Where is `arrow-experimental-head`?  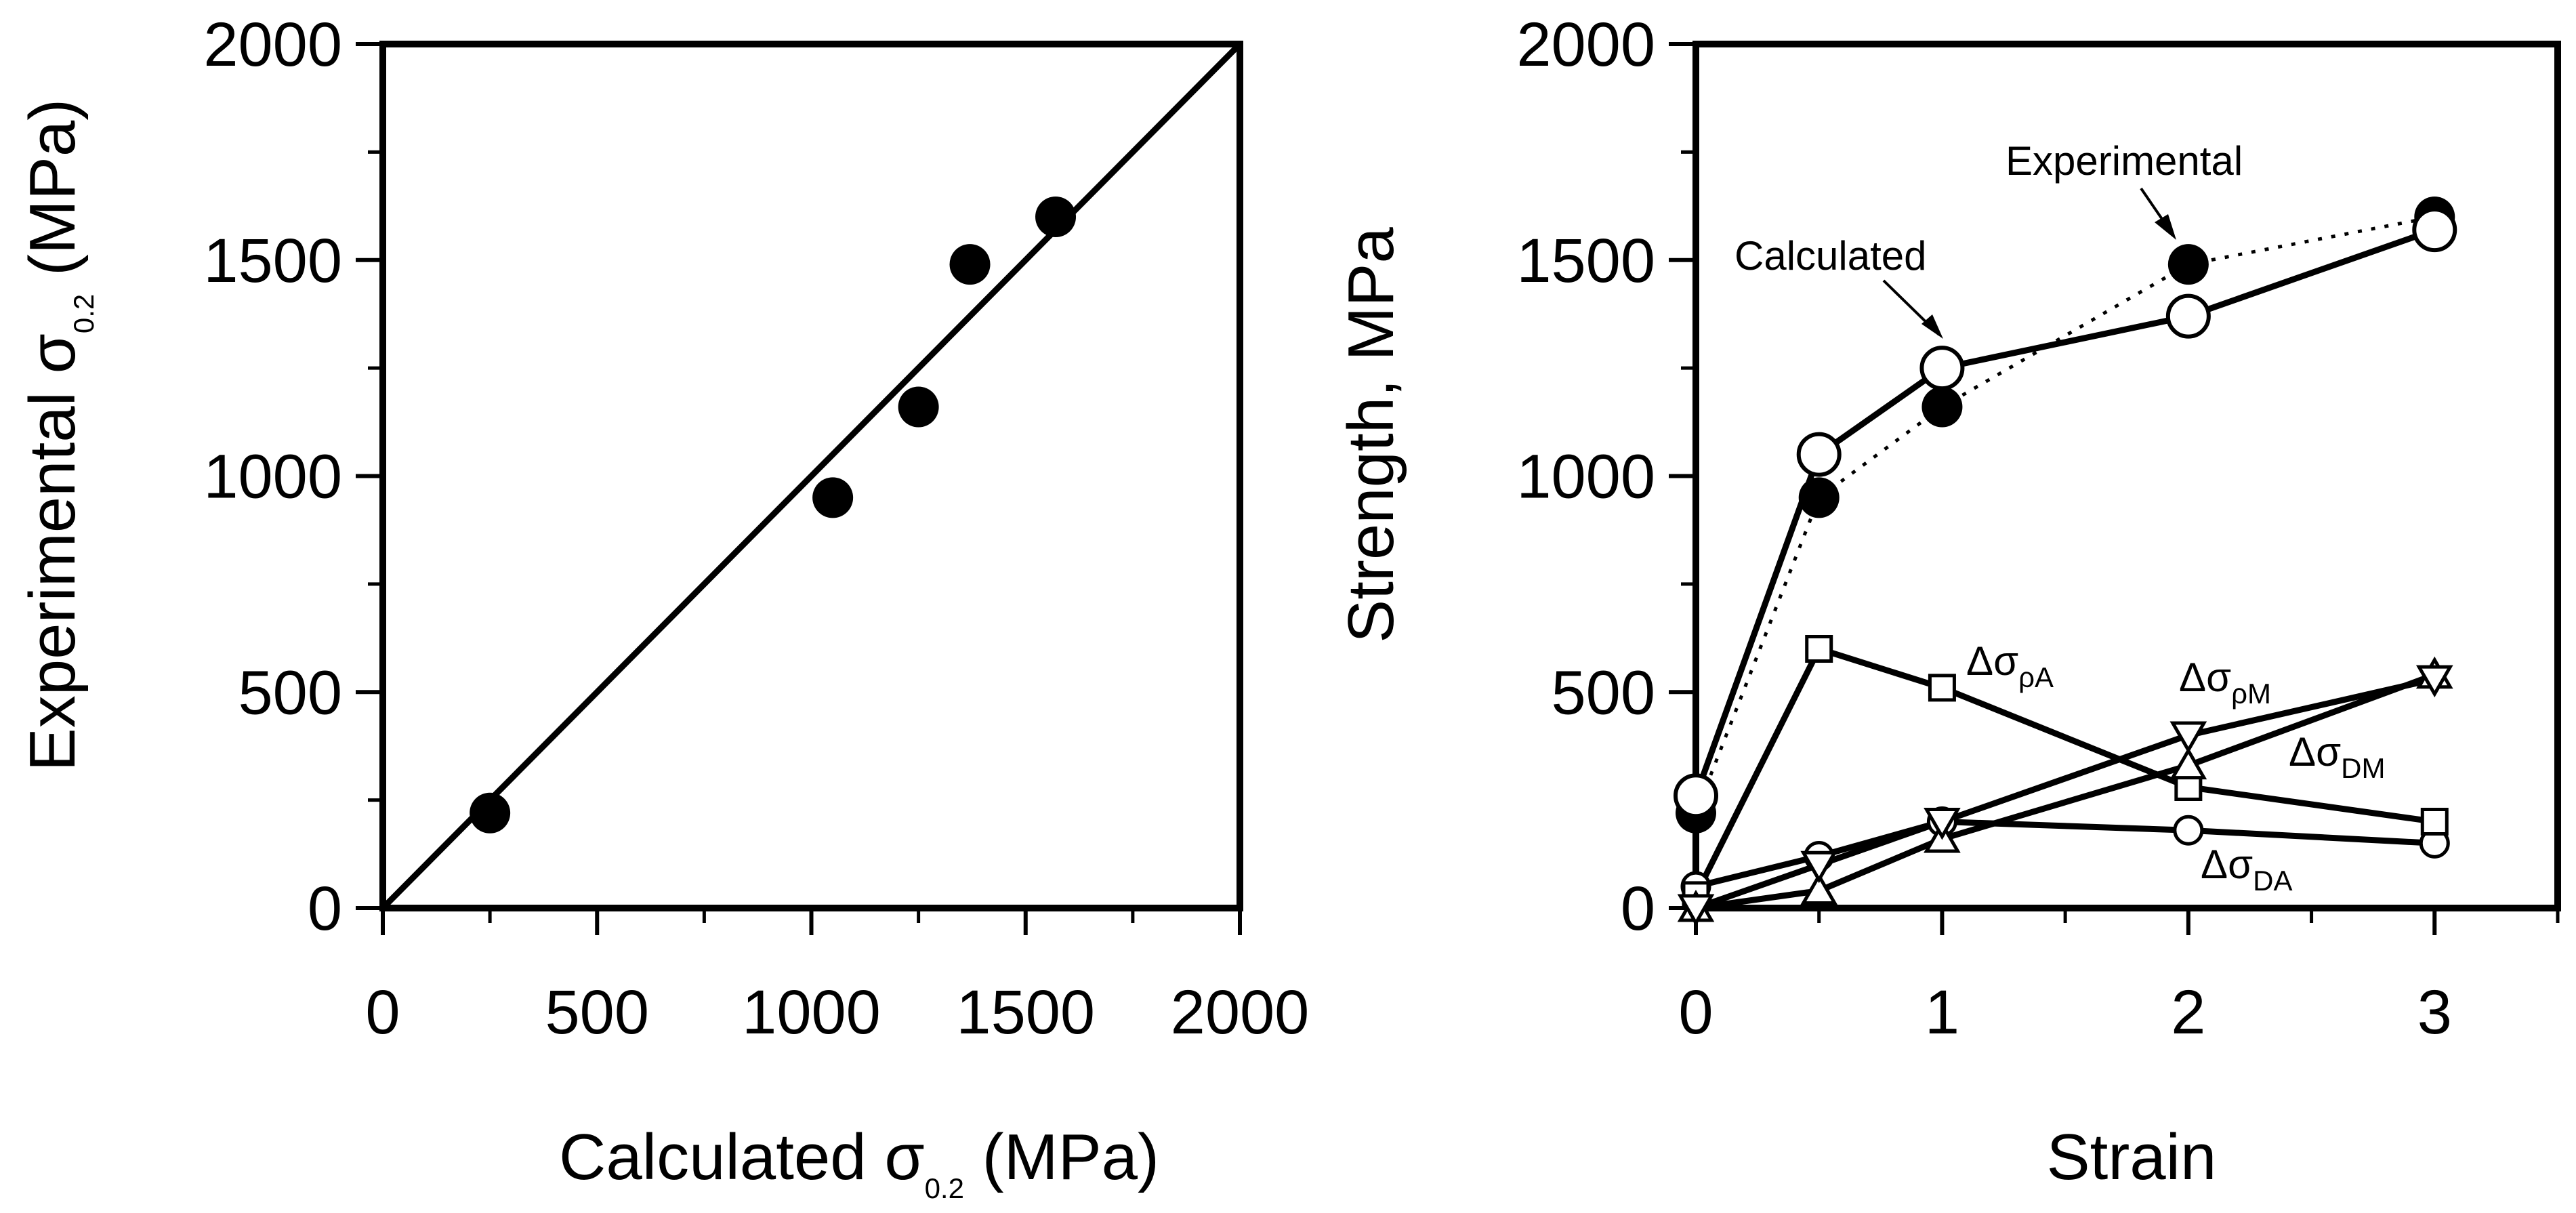
arrow-experimental-head is located at coordinates (2165, 227).